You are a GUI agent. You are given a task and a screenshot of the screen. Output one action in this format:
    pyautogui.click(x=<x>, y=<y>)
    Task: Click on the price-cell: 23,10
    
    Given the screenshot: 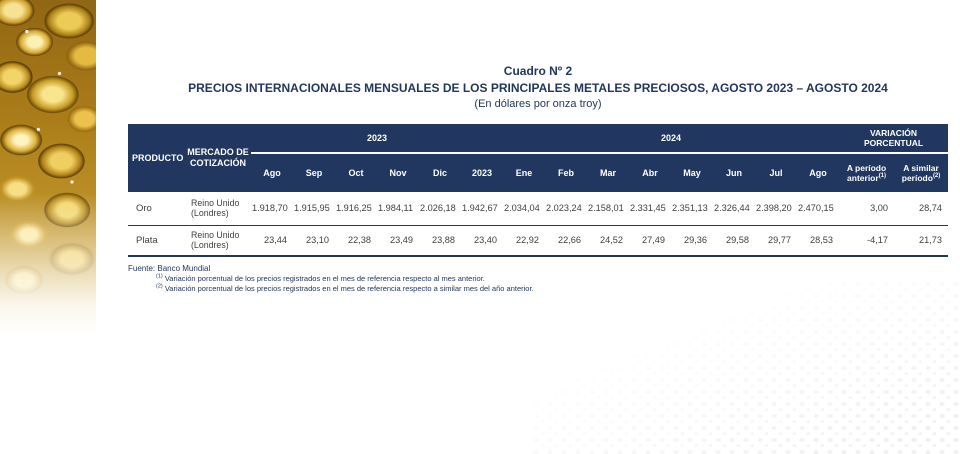 What is the action you would take?
    pyautogui.click(x=317, y=240)
    